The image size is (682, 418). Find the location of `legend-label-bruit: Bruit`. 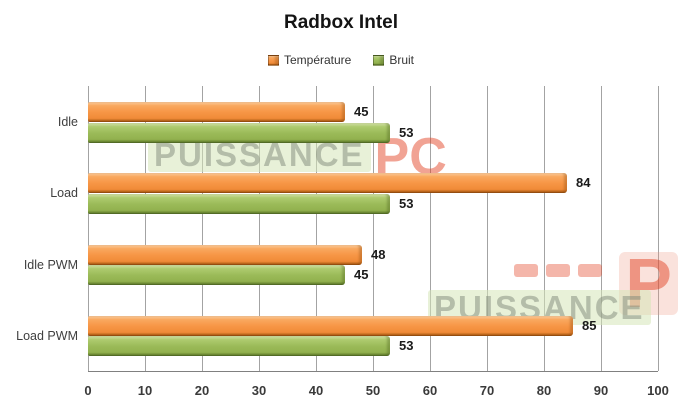

legend-label-bruit: Bruit is located at coordinates (402, 60).